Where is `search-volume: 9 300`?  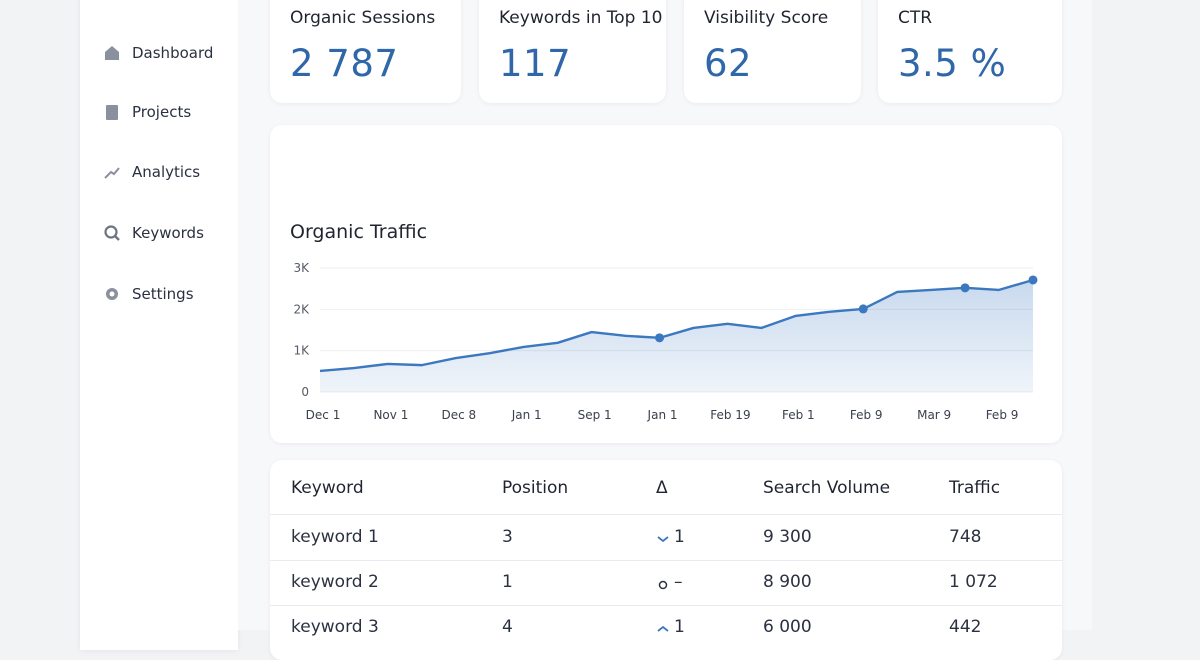
search-volume: 9 300 is located at coordinates (787, 537).